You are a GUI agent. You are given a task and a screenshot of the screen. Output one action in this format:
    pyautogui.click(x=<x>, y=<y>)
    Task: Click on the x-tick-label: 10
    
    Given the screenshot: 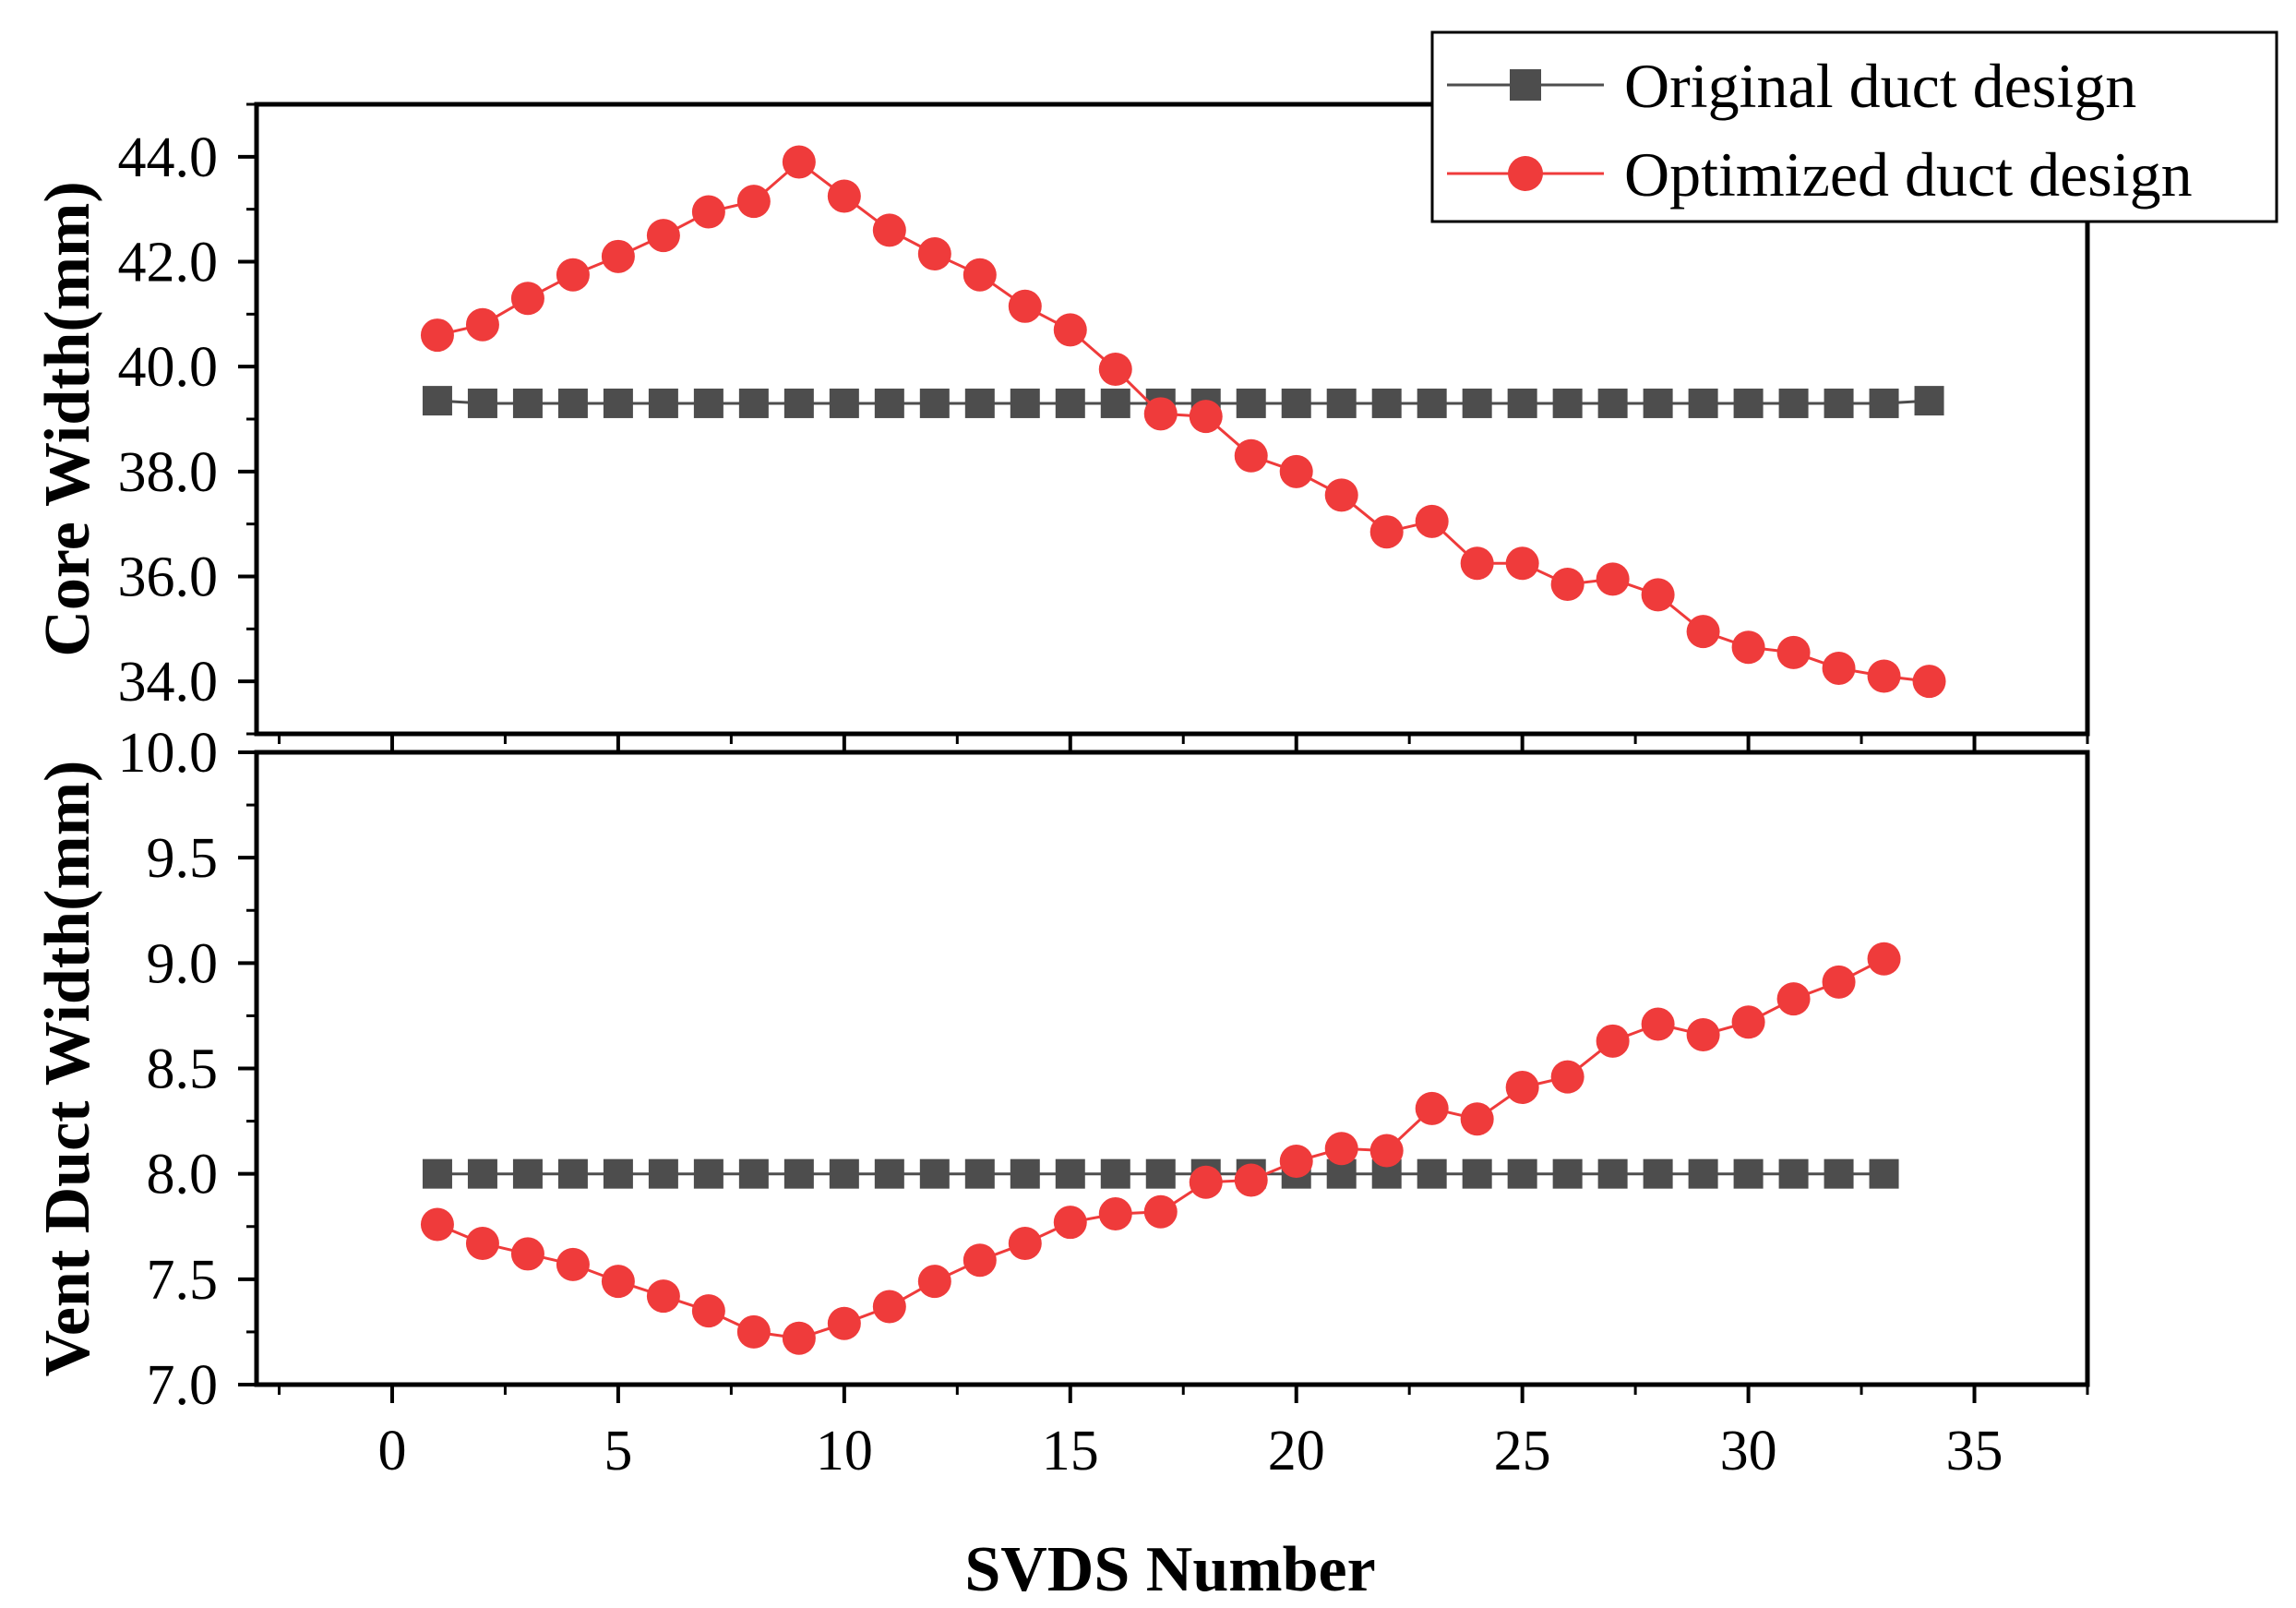 What is the action you would take?
    pyautogui.click(x=844, y=1451)
    